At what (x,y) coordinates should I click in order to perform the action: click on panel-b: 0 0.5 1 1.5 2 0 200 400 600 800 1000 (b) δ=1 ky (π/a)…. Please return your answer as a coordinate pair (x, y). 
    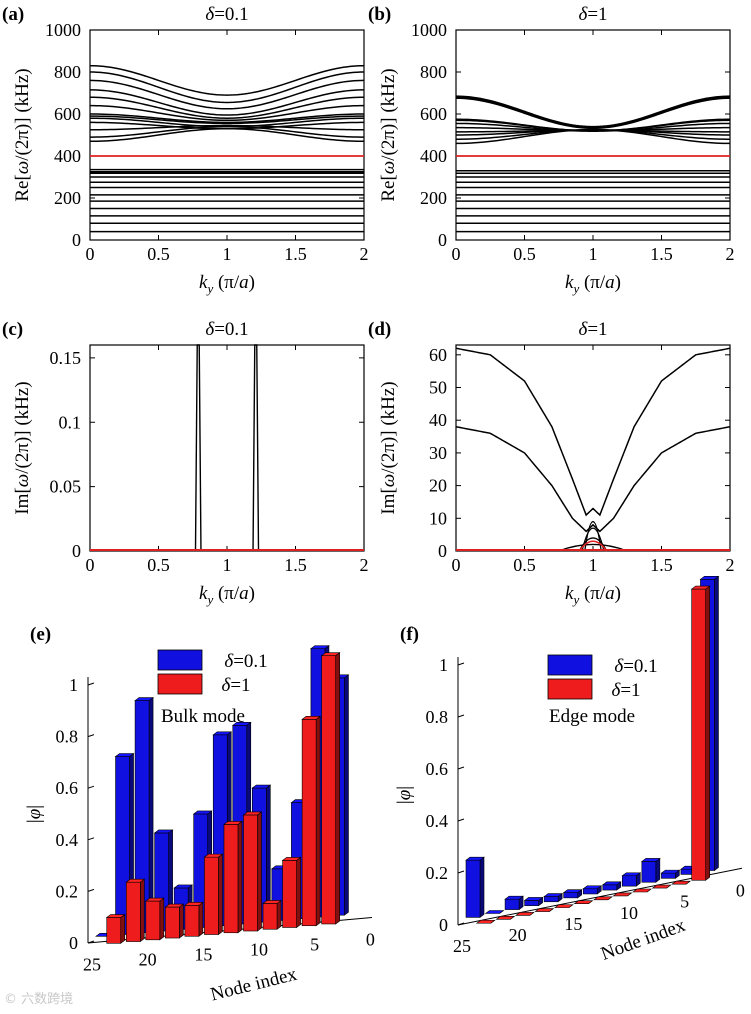
    Looking at the image, I should click on (551, 150).